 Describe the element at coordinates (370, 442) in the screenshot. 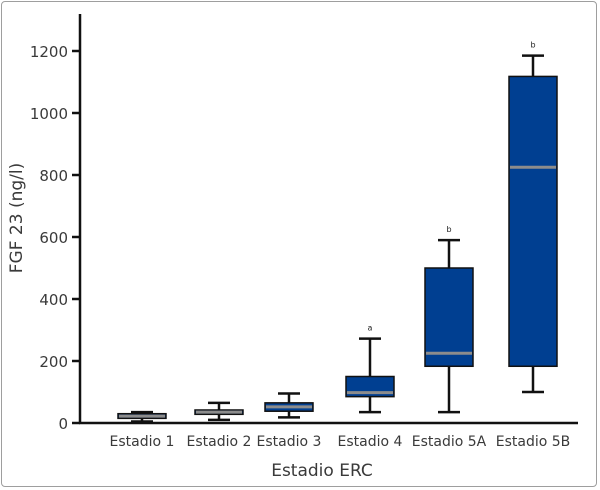

I see `x-category-label: Estadio 4` at that location.